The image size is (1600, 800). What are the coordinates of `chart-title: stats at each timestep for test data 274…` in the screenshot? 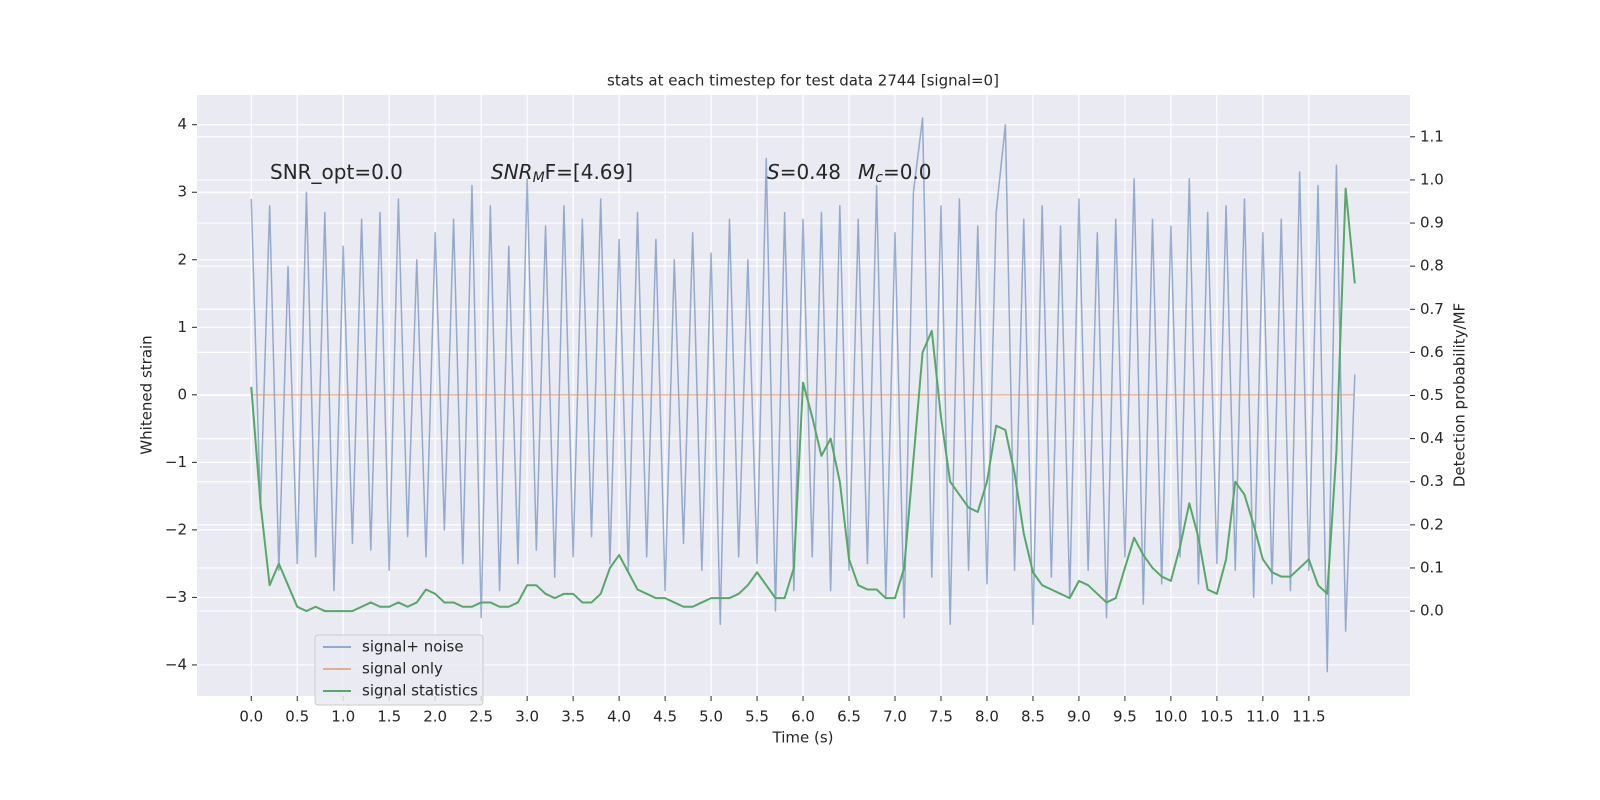 It's located at (803, 81).